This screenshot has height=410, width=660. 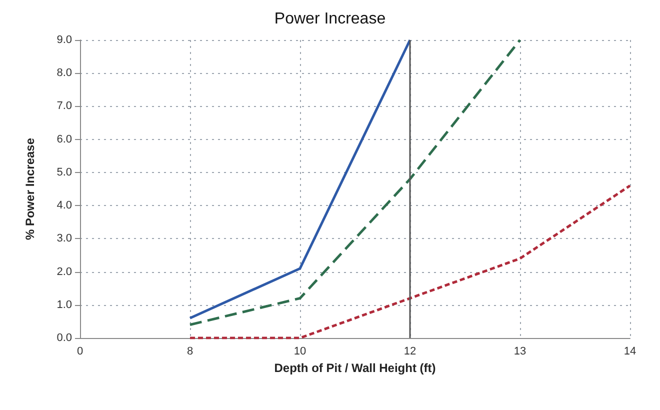 I want to click on y-tick-label: 8.0, so click(x=64, y=73).